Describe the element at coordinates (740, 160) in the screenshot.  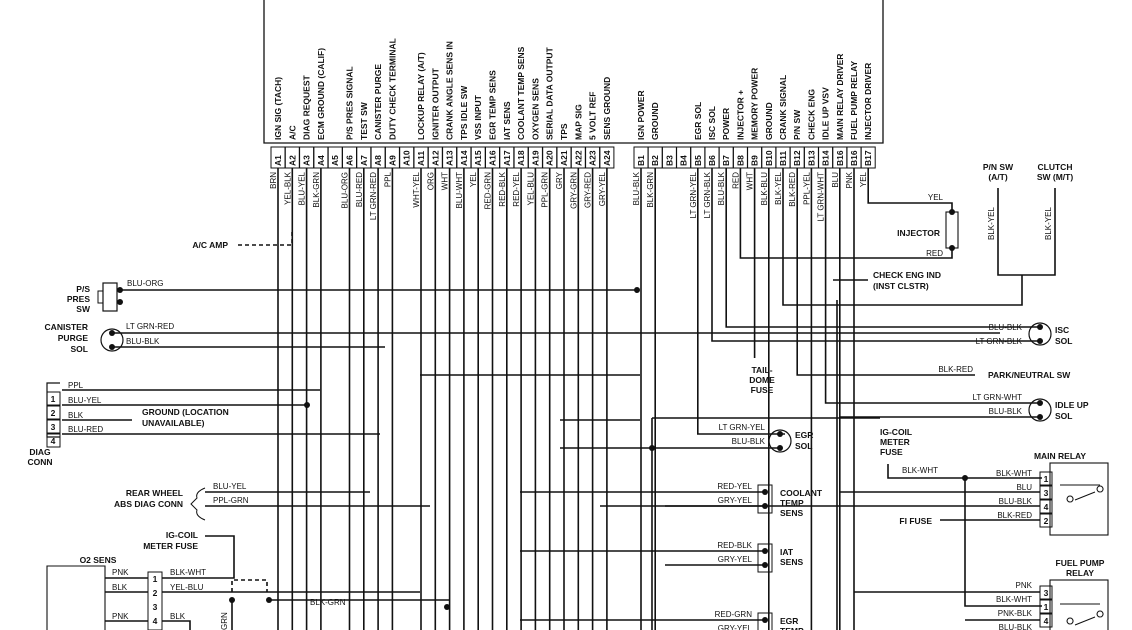
I see `pin-label: B8` at that location.